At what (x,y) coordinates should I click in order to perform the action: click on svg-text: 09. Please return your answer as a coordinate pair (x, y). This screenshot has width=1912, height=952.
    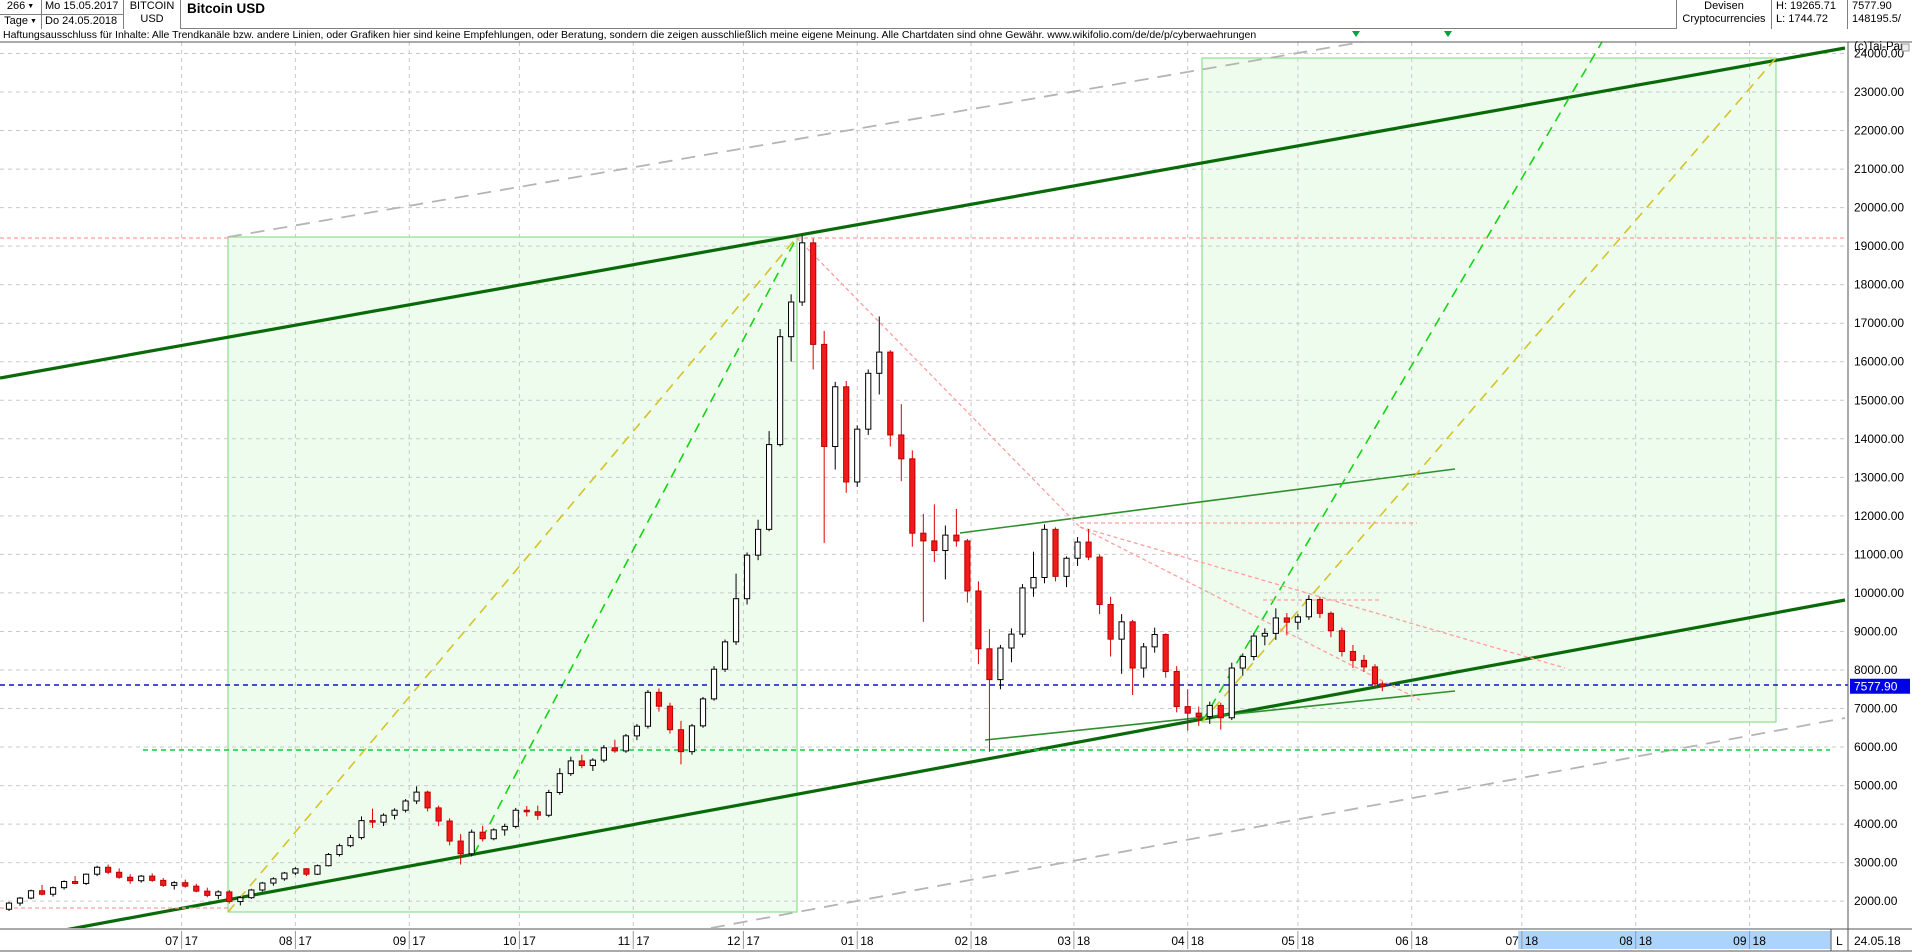
    Looking at the image, I should click on (1740, 941).